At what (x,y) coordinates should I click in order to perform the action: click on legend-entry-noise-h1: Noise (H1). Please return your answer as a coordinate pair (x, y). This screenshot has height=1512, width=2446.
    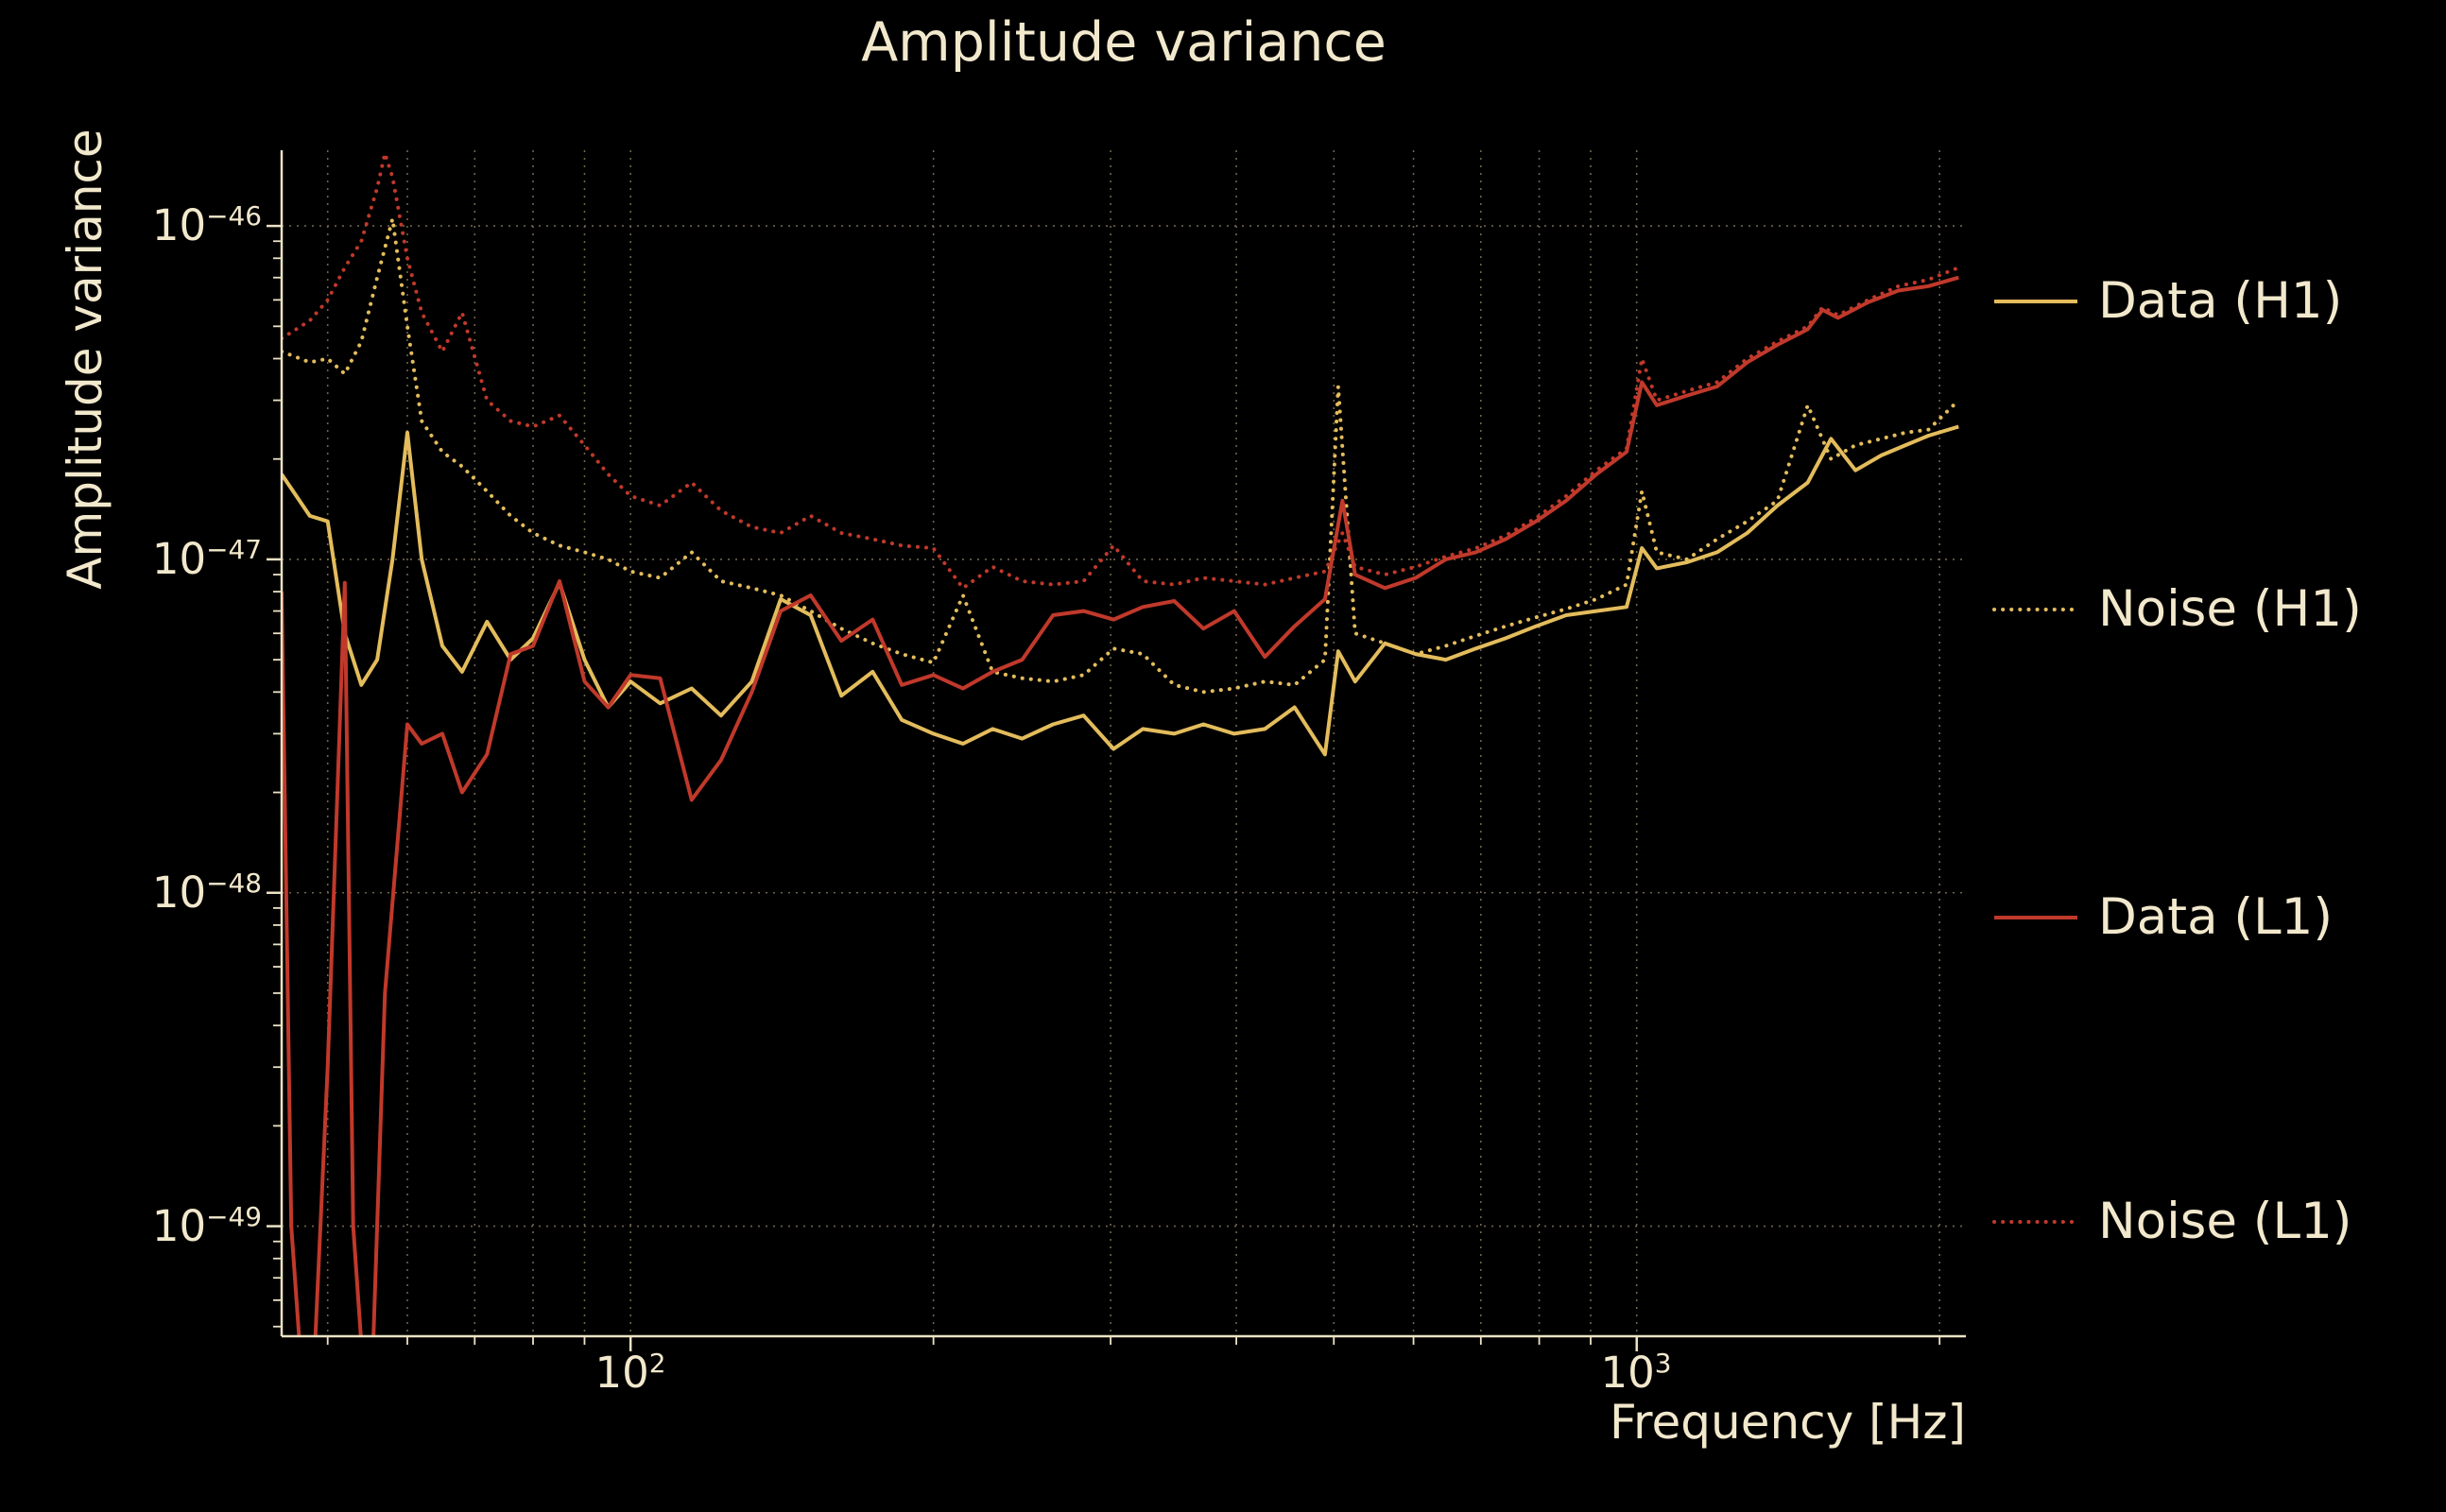
    Looking at the image, I should click on (2177, 609).